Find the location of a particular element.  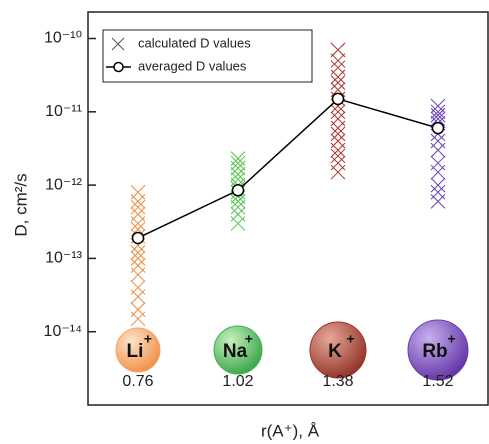

ion-name: Rb is located at coordinates (434, 351).